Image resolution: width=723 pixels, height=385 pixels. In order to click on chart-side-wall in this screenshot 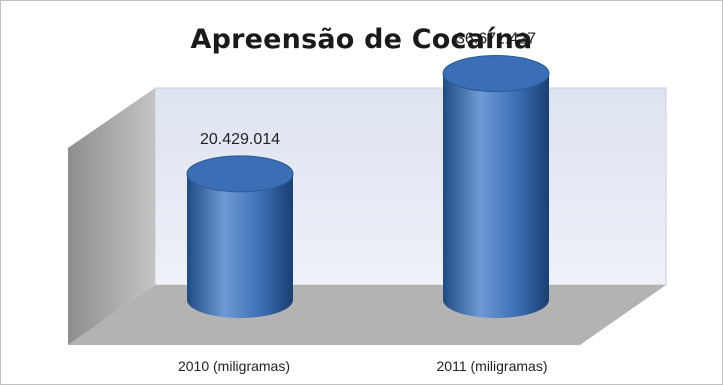, I will do `click(111, 216)`.